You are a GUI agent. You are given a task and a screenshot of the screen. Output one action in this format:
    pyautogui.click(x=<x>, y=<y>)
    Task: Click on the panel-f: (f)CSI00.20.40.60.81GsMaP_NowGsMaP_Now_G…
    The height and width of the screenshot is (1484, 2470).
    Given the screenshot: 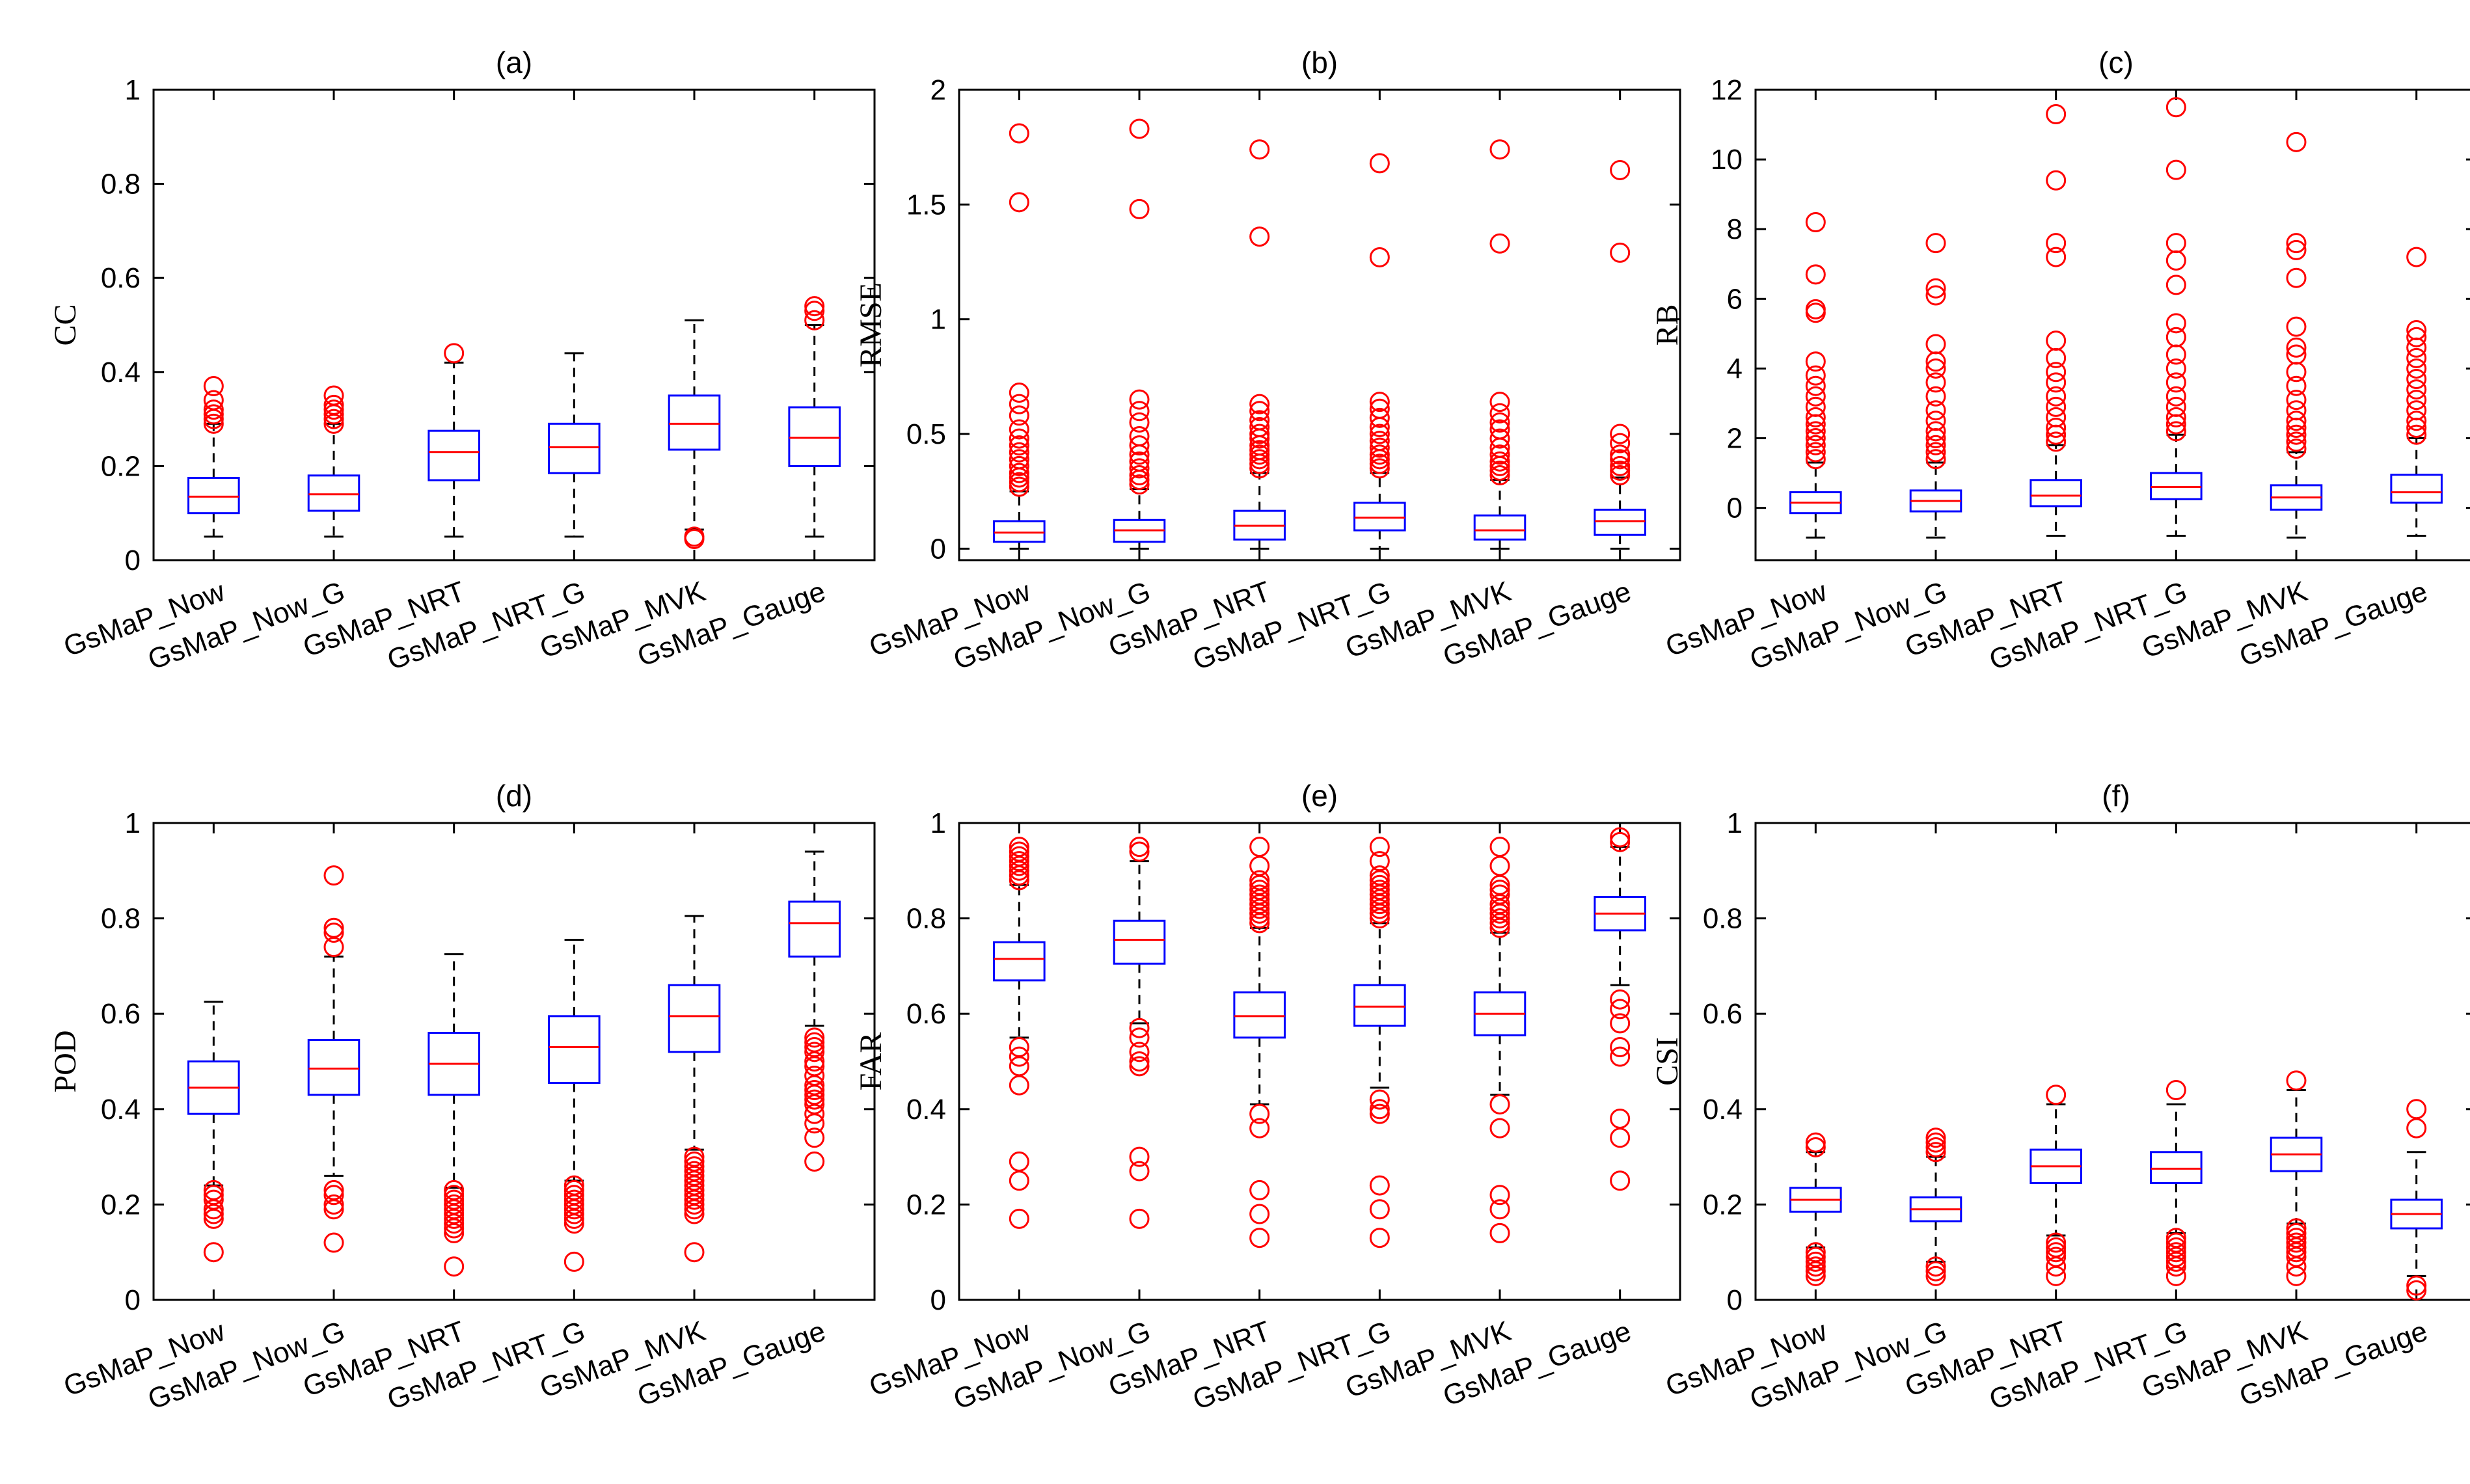 What is the action you would take?
    pyautogui.click(x=2060, y=1097)
    